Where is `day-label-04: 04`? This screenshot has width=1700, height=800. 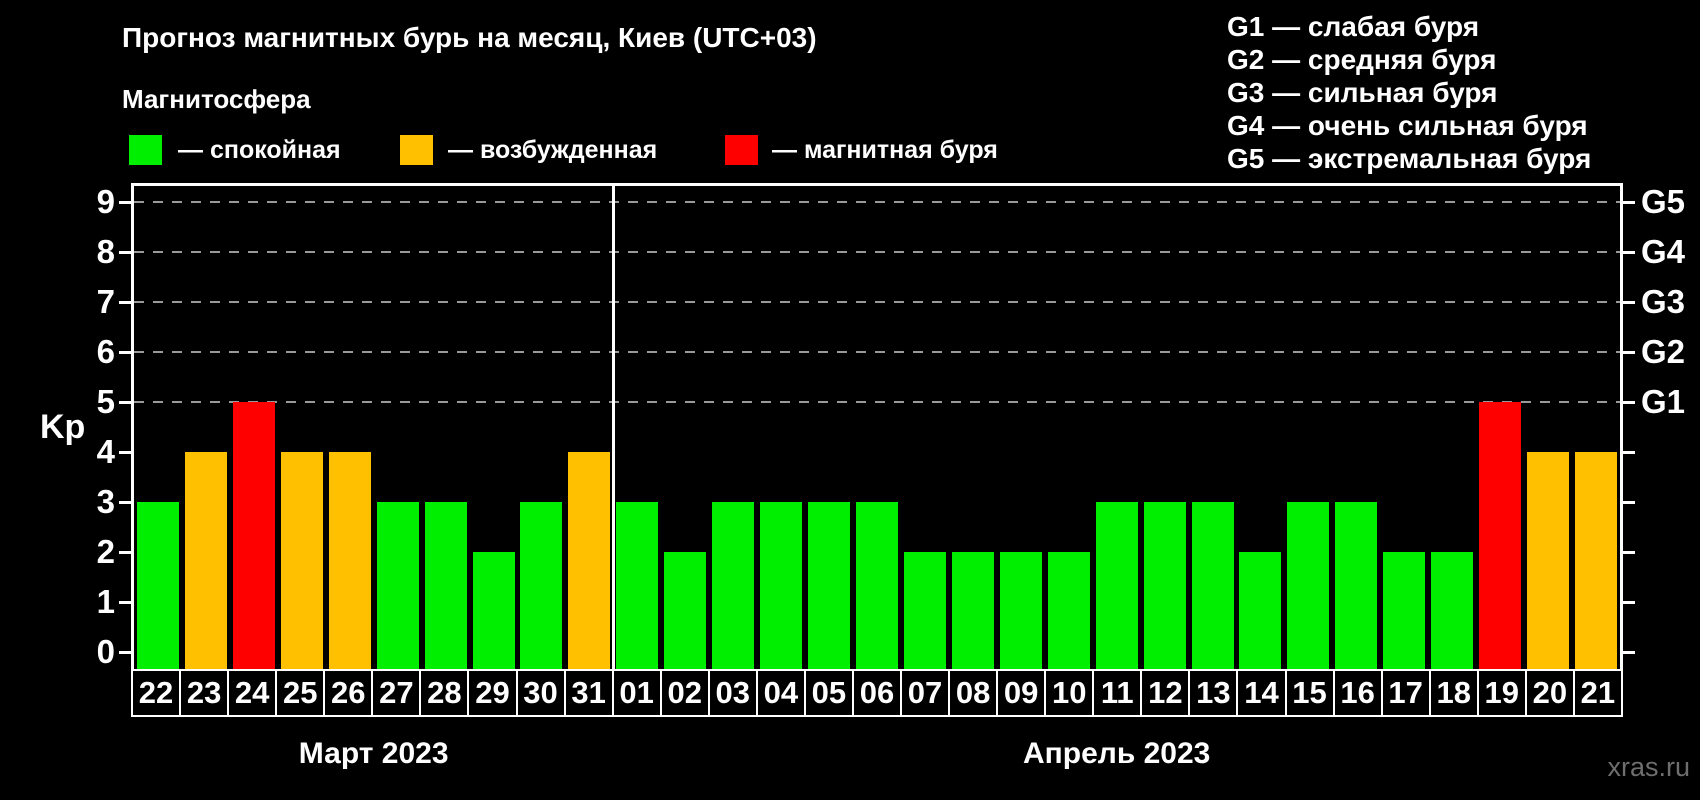
day-label-04: 04 is located at coordinates (780, 693).